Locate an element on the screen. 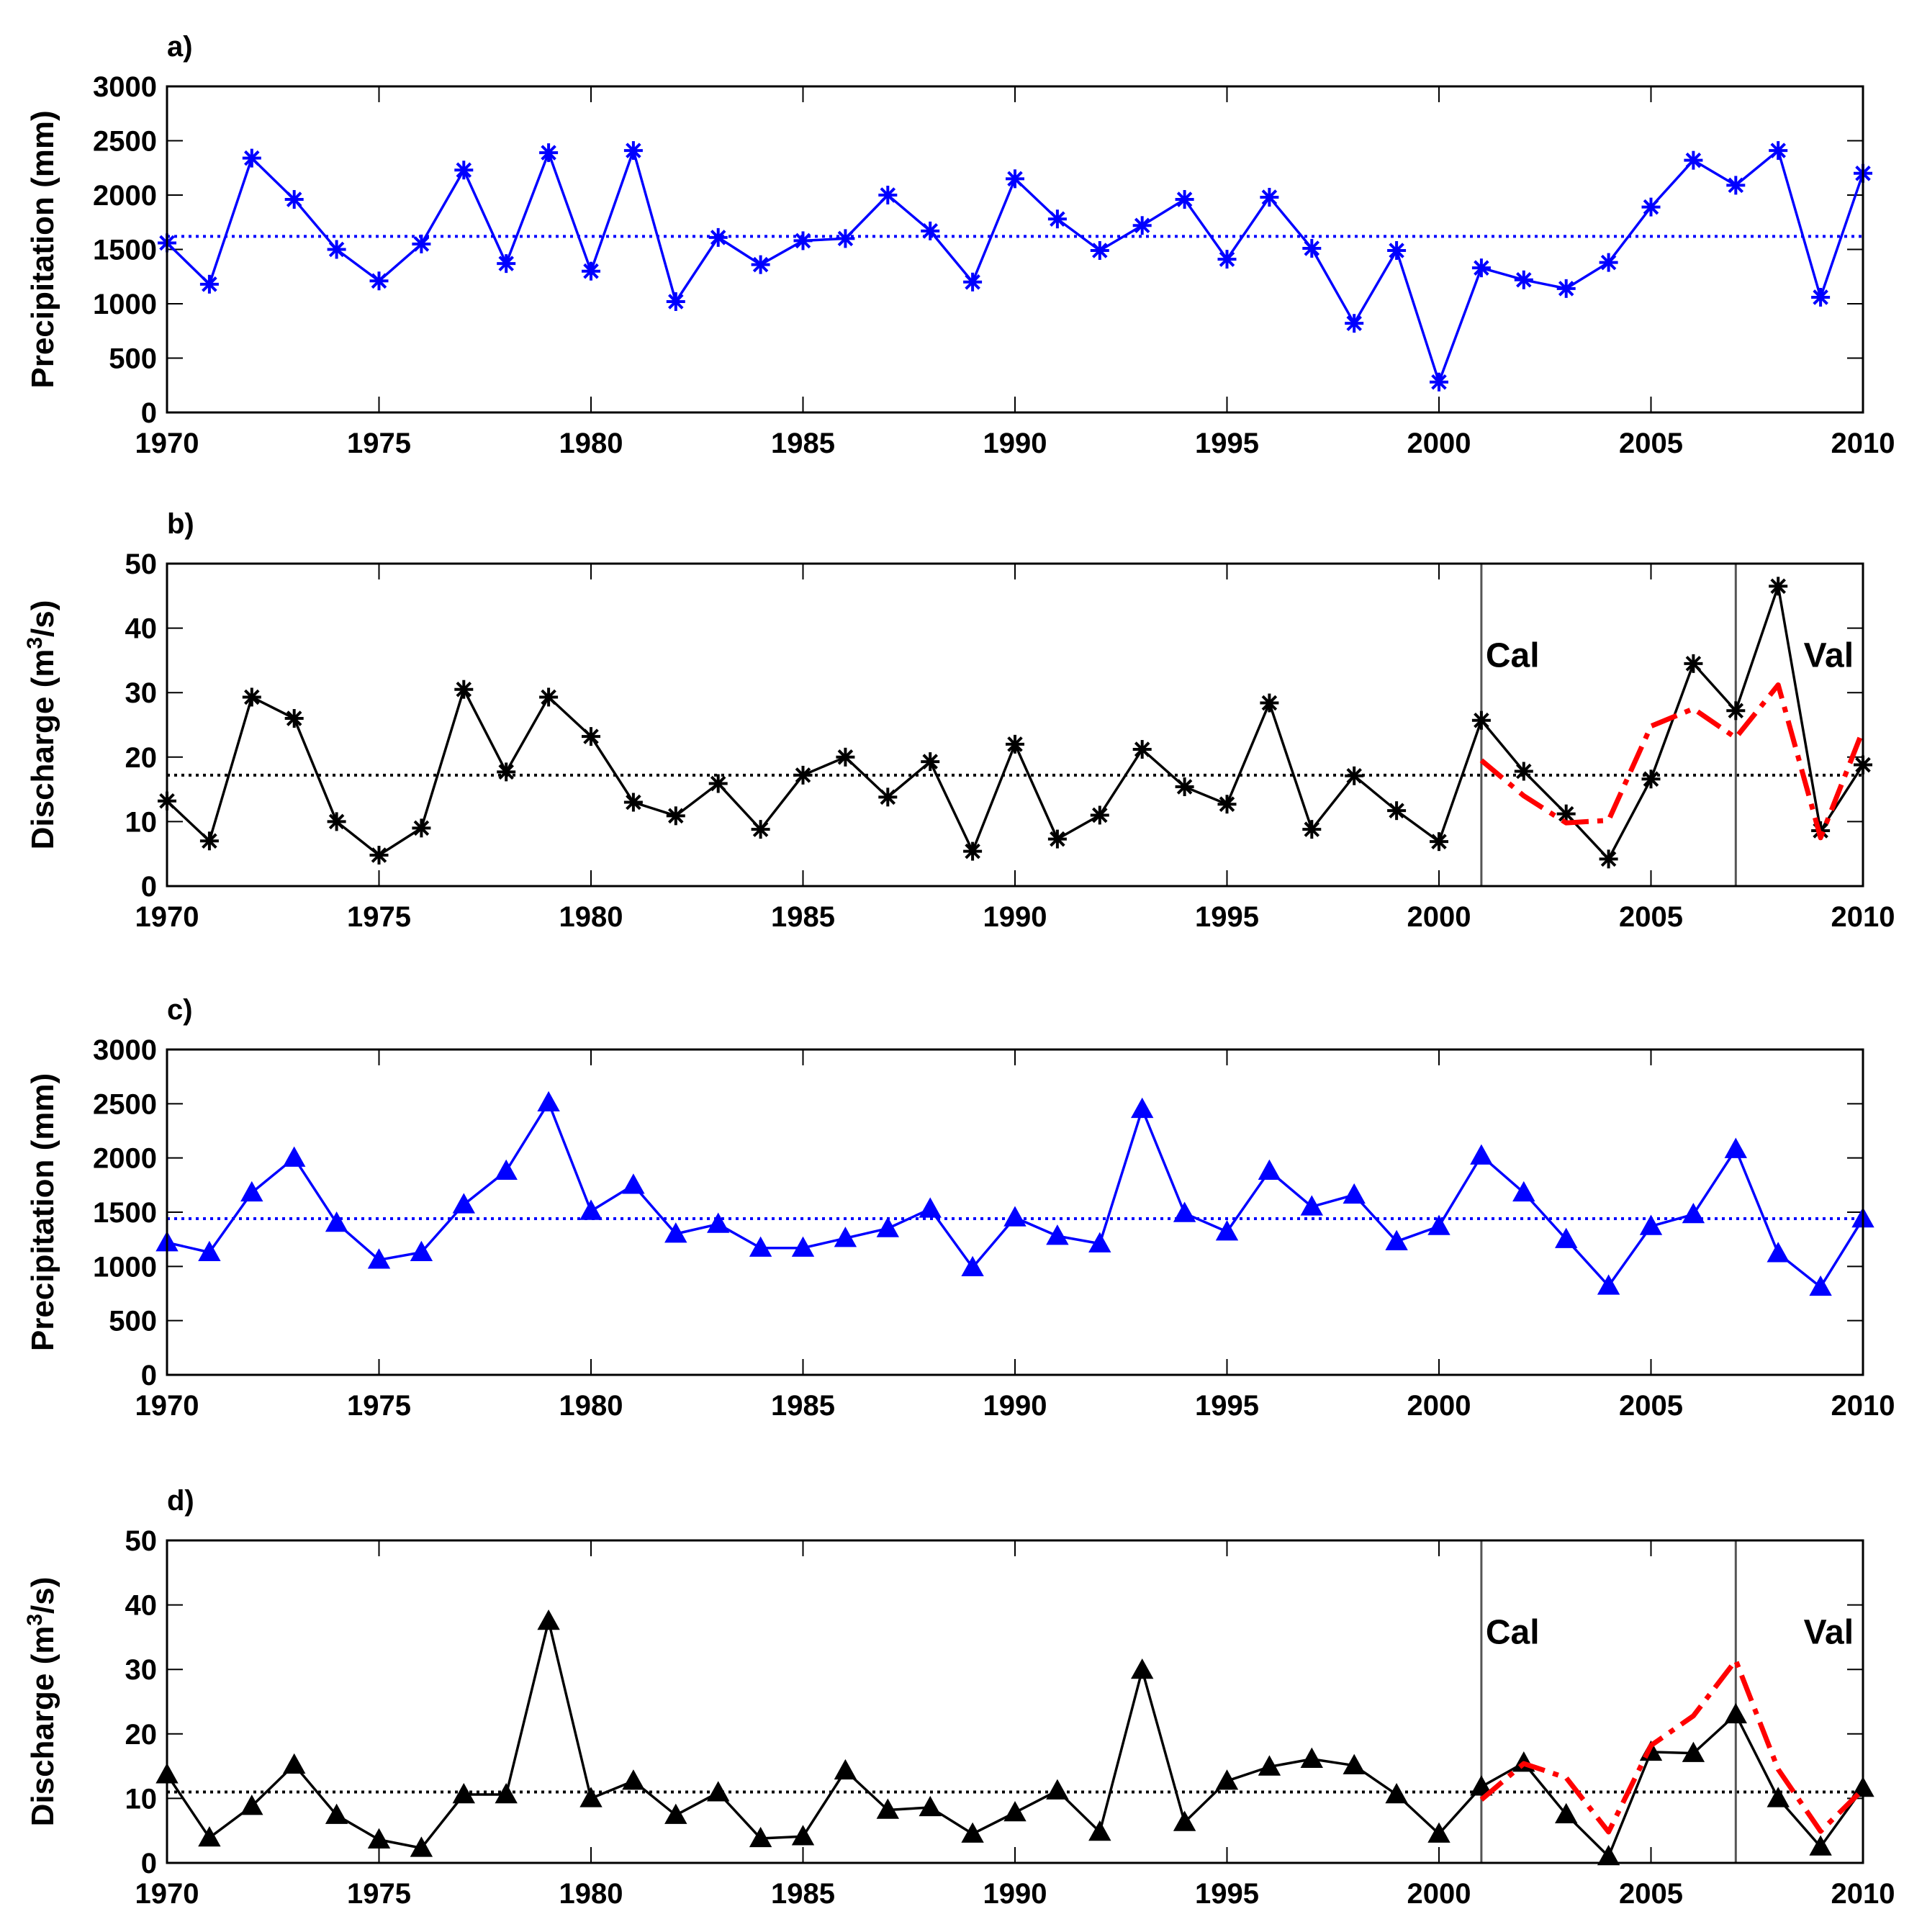  panel-c-ytick-label: 1500 is located at coordinates (125, 1213).